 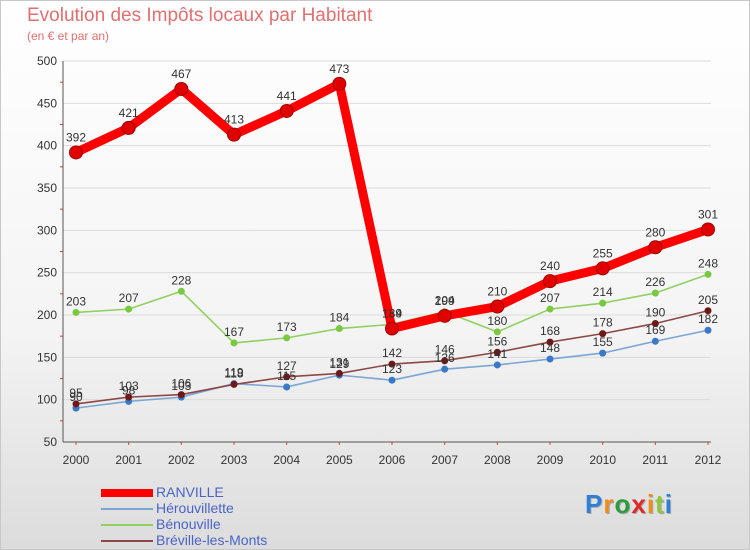 What do you see at coordinates (655, 232) in the screenshot?
I see `data-label: 280` at bounding box center [655, 232].